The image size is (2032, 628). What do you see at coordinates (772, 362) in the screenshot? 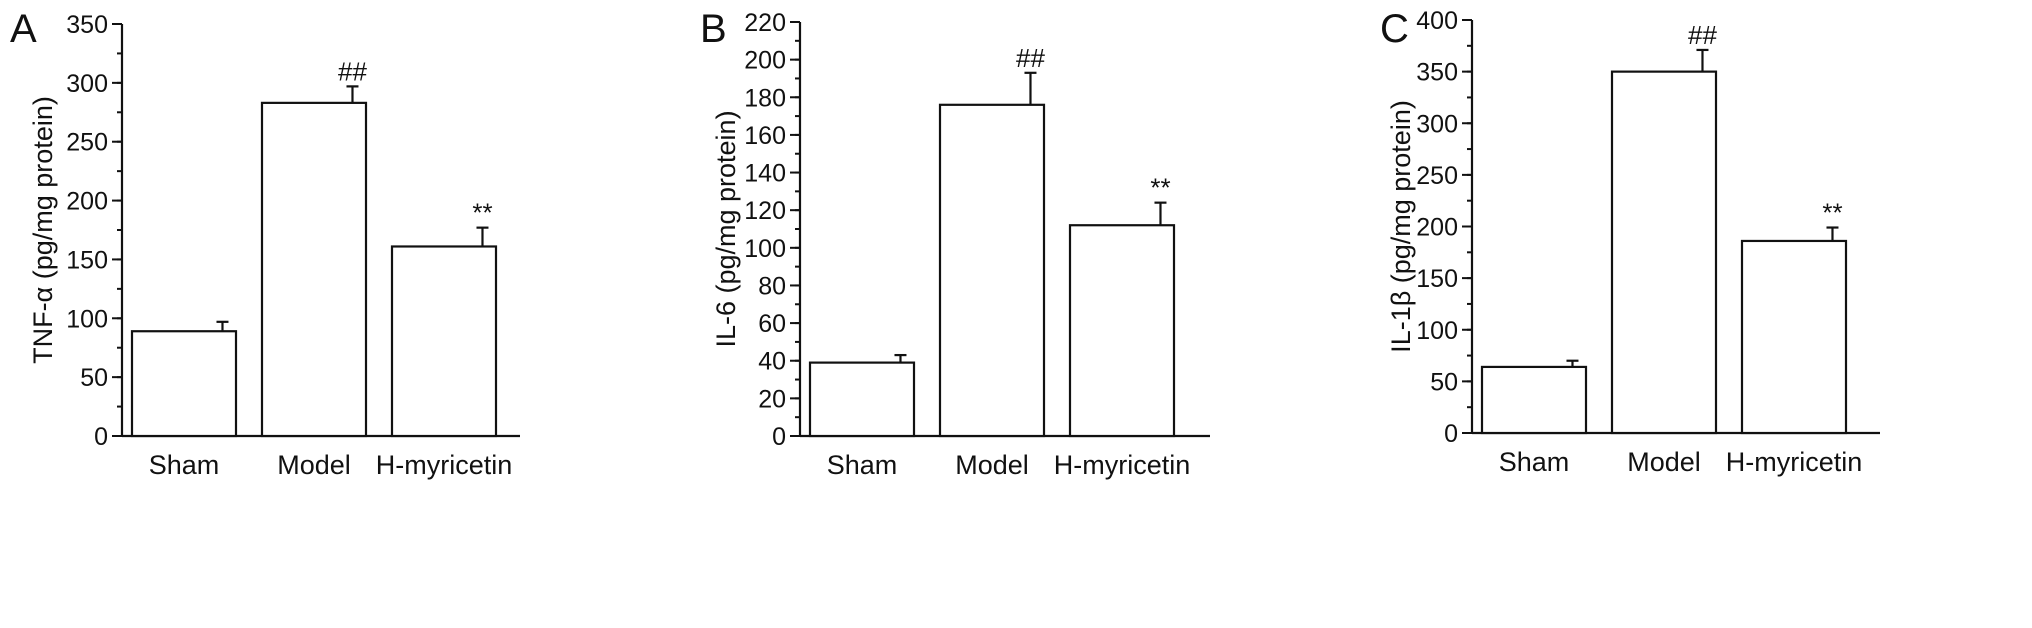
I see `y-tick-label: 40` at bounding box center [772, 362].